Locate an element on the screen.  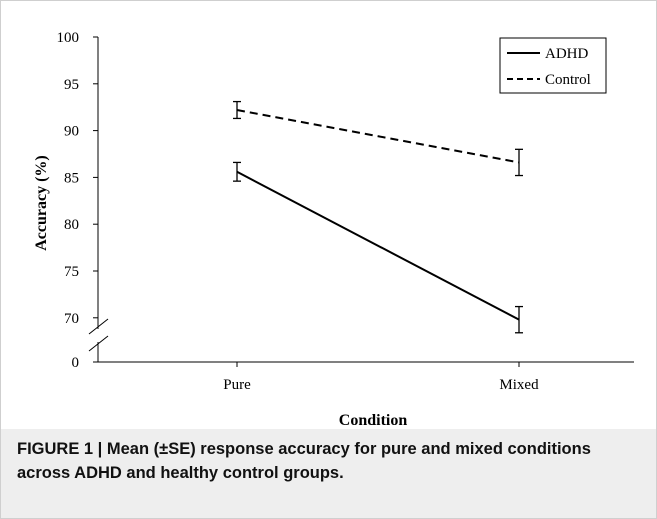
y-tick-label: 75 is located at coordinates (71, 272).